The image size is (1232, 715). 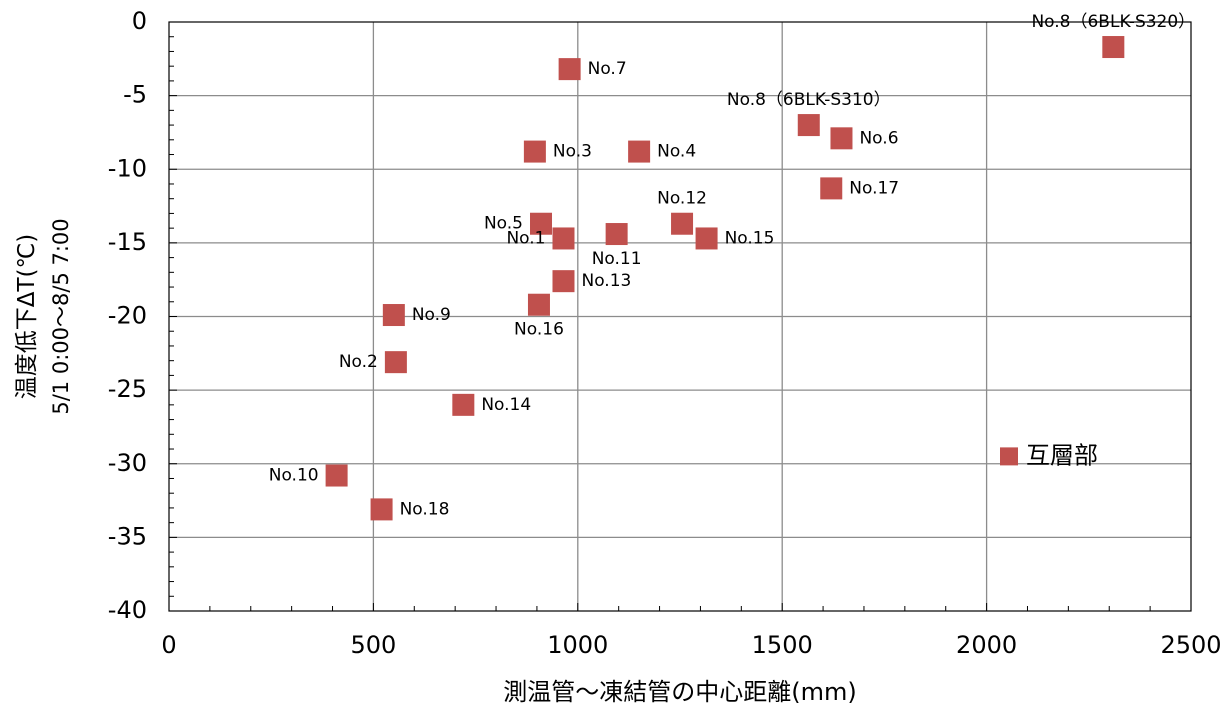 What do you see at coordinates (506, 405) in the screenshot?
I see `data-point-label: No.14` at bounding box center [506, 405].